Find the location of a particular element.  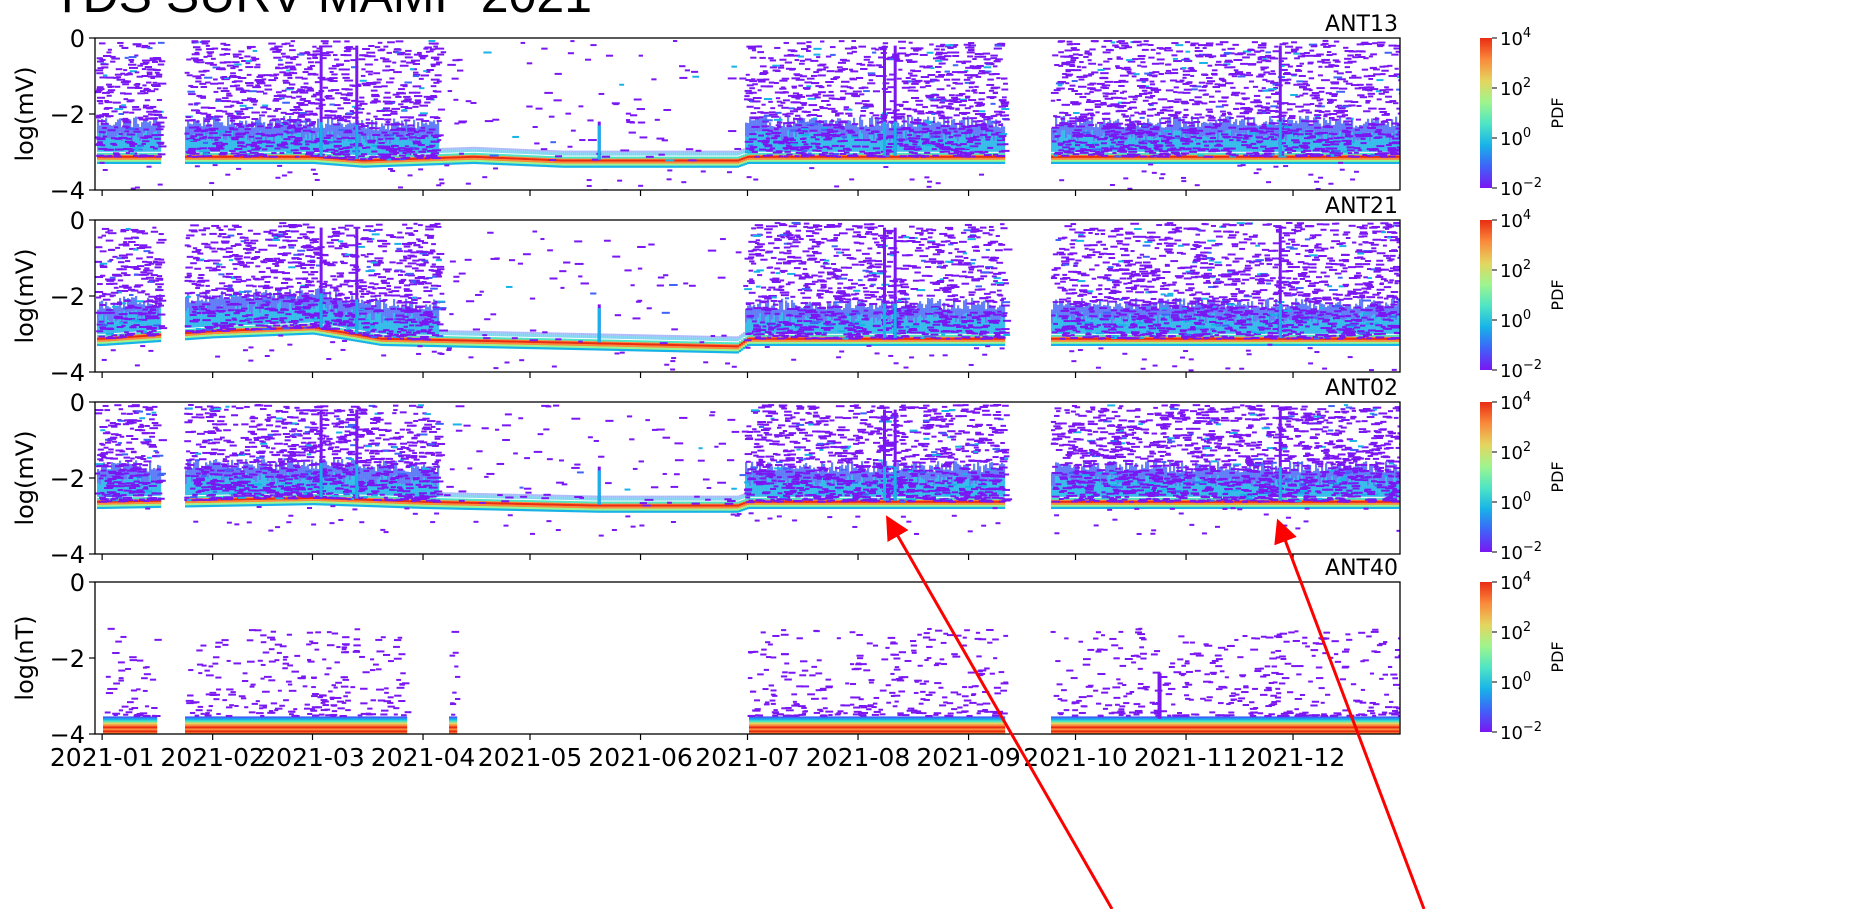

x-tick-label: 2021-04 is located at coordinates (423, 757).